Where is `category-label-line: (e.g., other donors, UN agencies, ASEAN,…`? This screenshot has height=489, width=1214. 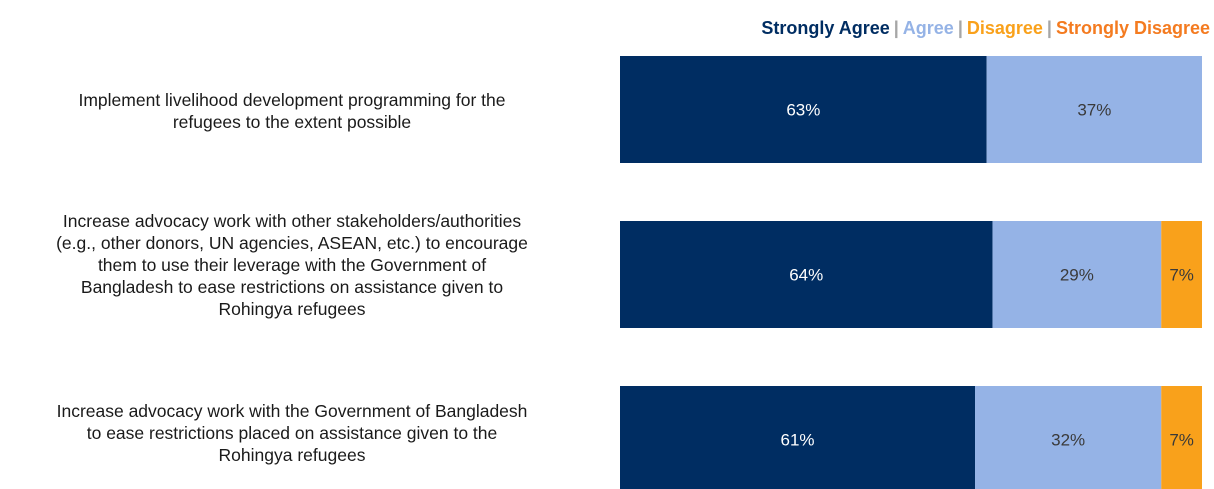 category-label-line: (e.g., other donors, UN agencies, ASEAN,… is located at coordinates (292, 243).